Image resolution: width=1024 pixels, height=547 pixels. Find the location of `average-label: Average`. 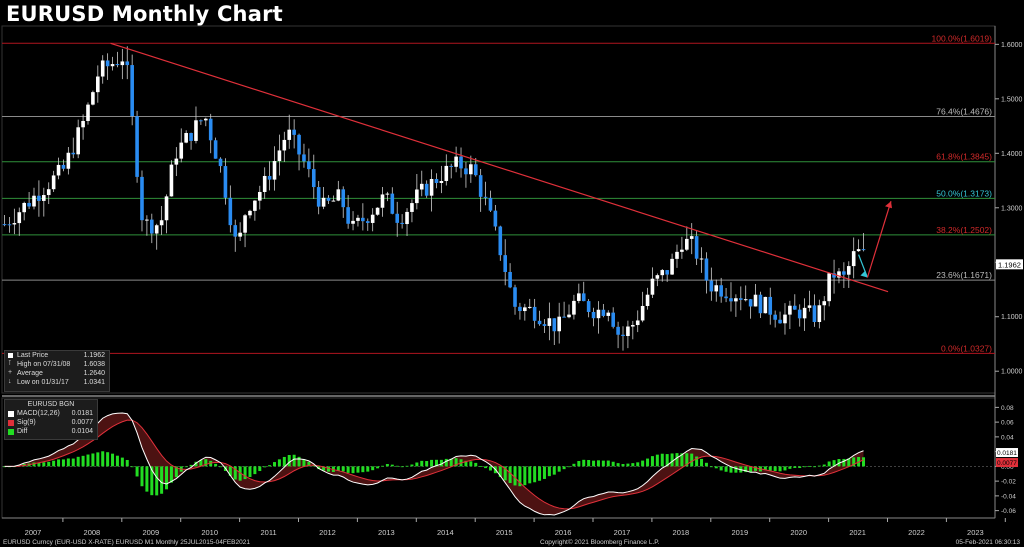

average-label: Average is located at coordinates (30, 373).